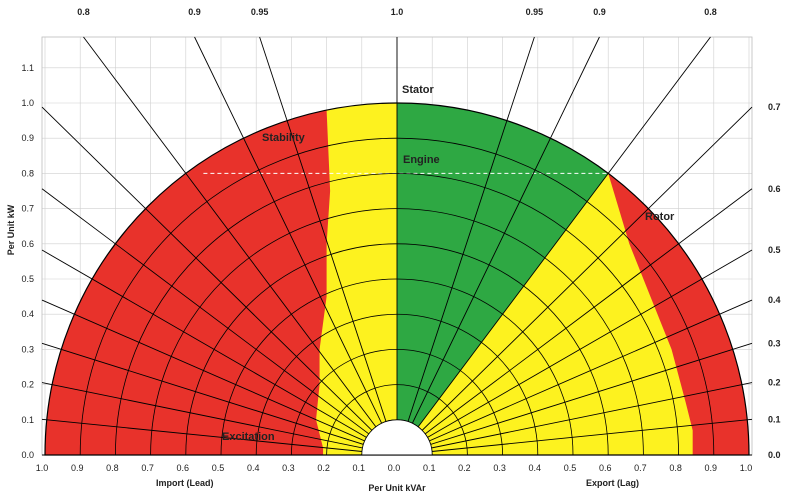 This screenshot has width=800, height=497. I want to click on y-tick-label: 0.3, so click(27, 349).